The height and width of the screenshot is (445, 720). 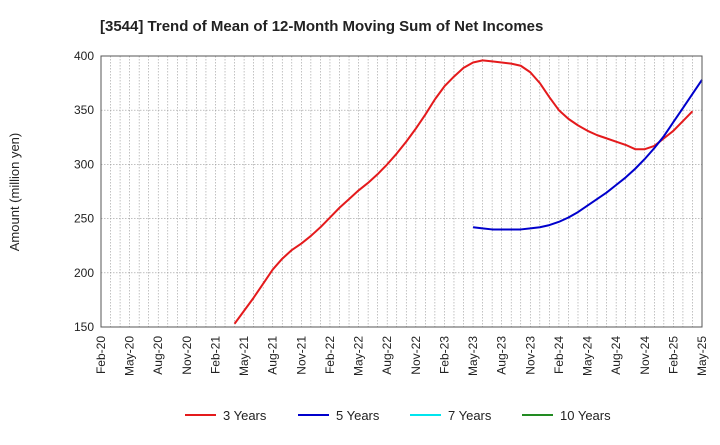 I want to click on legend-item-4: 10 Years, so click(x=566, y=415).